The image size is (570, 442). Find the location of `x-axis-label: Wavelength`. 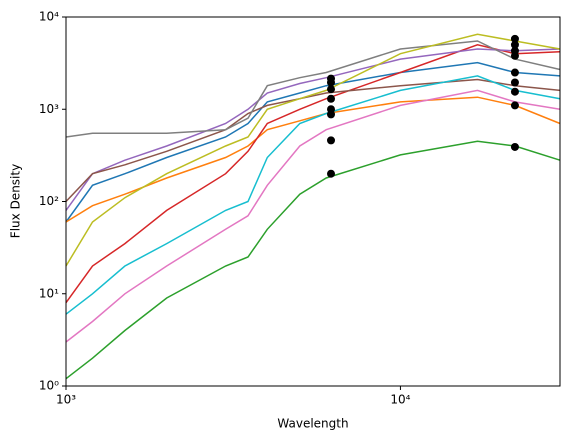

x-axis-label: Wavelength is located at coordinates (312, 424).